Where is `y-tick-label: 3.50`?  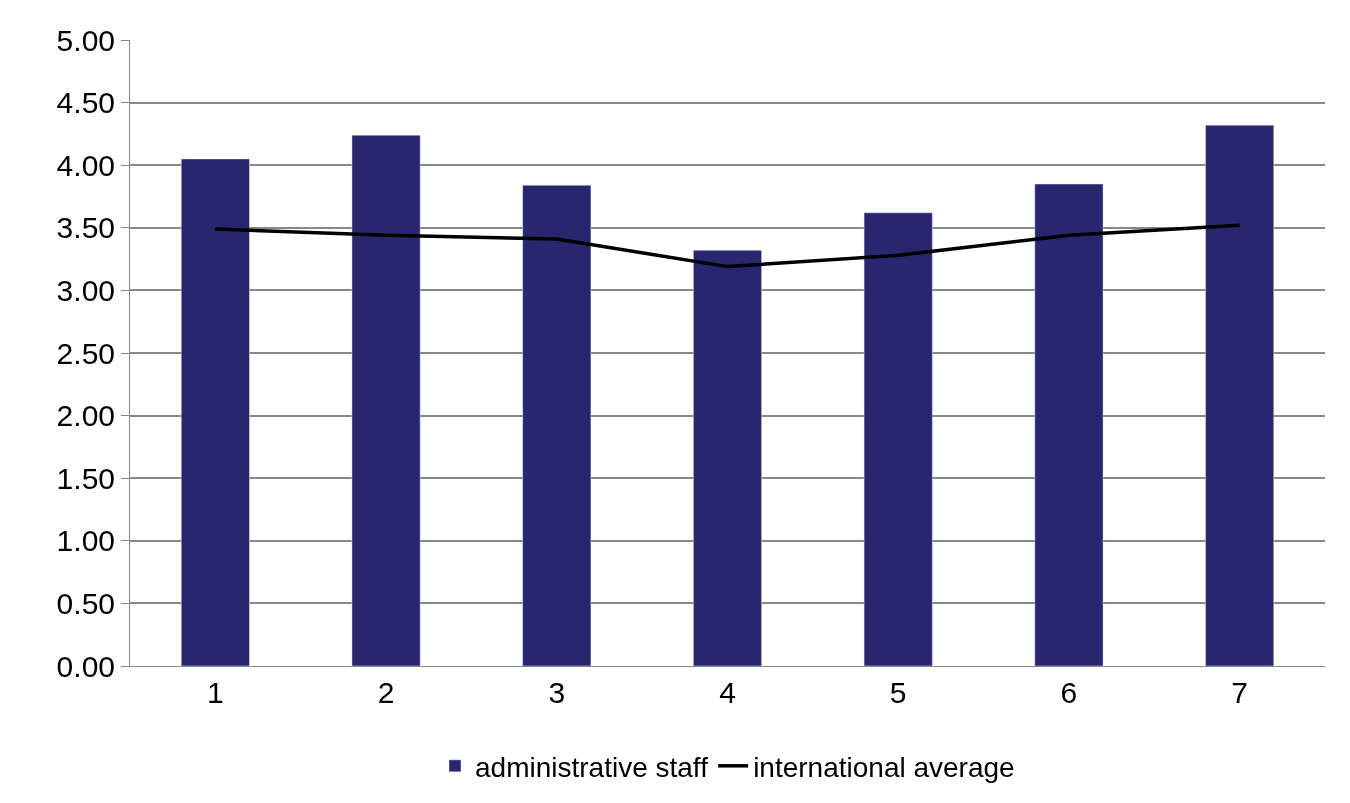
y-tick-label: 3.50 is located at coordinates (85, 228).